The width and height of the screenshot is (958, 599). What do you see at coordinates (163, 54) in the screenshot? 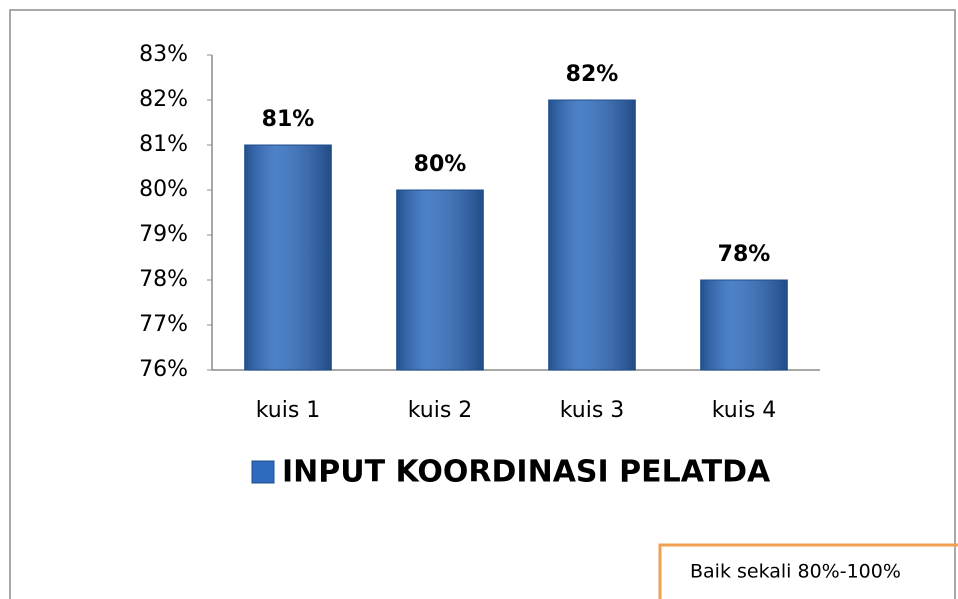
I see `y-tick-label: 83%` at bounding box center [163, 54].